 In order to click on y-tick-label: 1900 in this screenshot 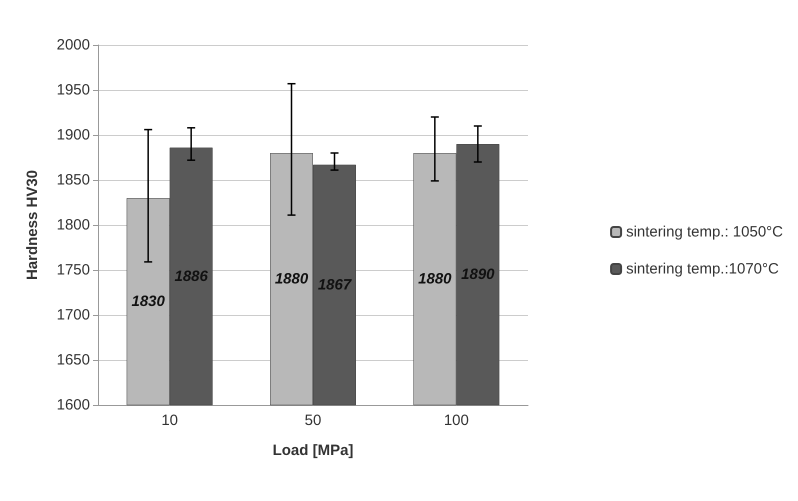, I will do `click(73, 135)`.